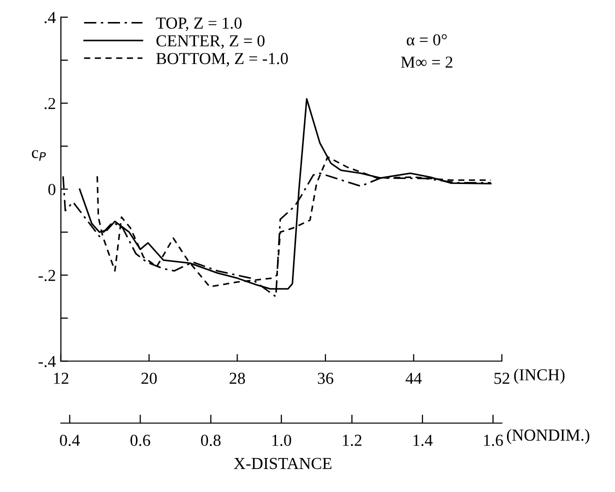 The image size is (615, 492). What do you see at coordinates (199, 24) in the screenshot?
I see `legend-label: TOP, Z = 1.0` at bounding box center [199, 24].